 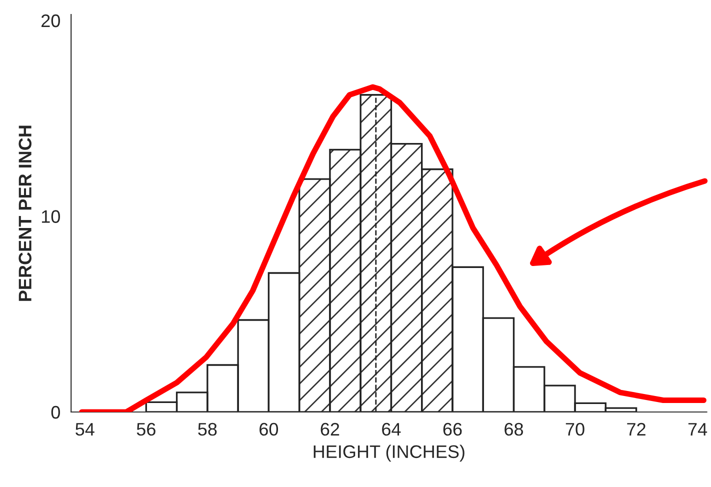 I want to click on x-tick-label: 72, so click(x=636, y=429).